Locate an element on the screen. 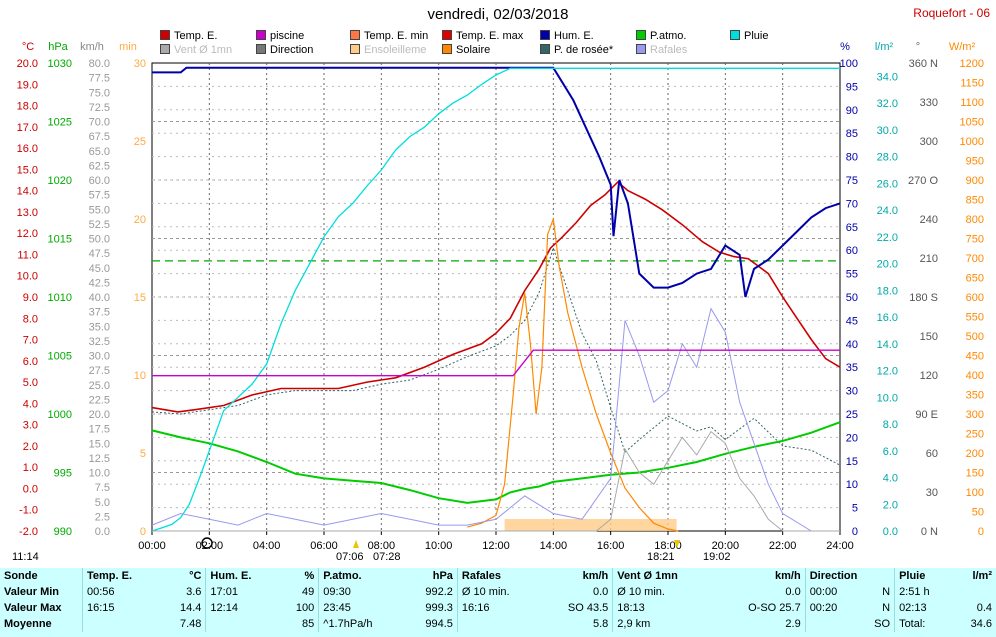 The height and width of the screenshot is (637, 996). rain-tick-label: 10.0 is located at coordinates (887, 398).